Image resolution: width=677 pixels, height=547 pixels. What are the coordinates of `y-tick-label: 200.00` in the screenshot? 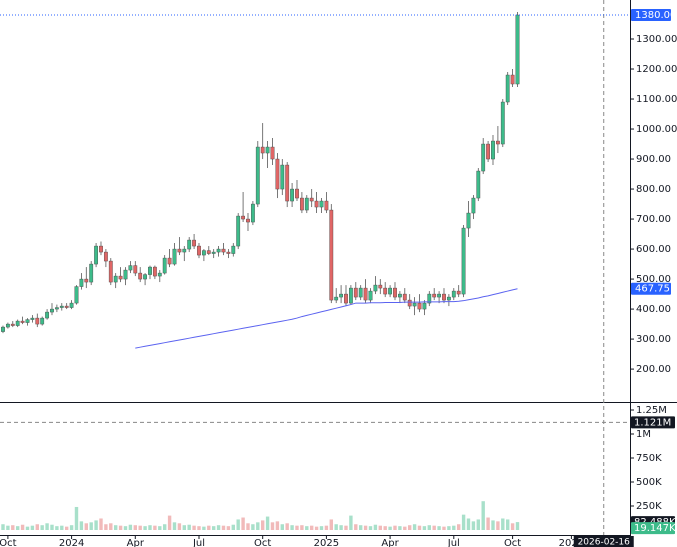 It's located at (653, 369).